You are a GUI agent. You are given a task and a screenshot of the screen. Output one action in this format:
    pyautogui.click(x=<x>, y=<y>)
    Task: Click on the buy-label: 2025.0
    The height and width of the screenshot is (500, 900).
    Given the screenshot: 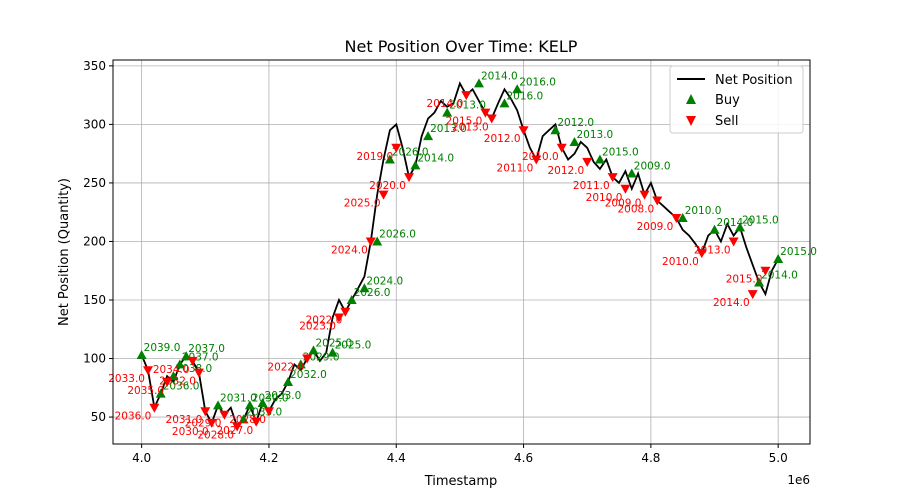 What is the action you would take?
    pyautogui.click(x=334, y=343)
    